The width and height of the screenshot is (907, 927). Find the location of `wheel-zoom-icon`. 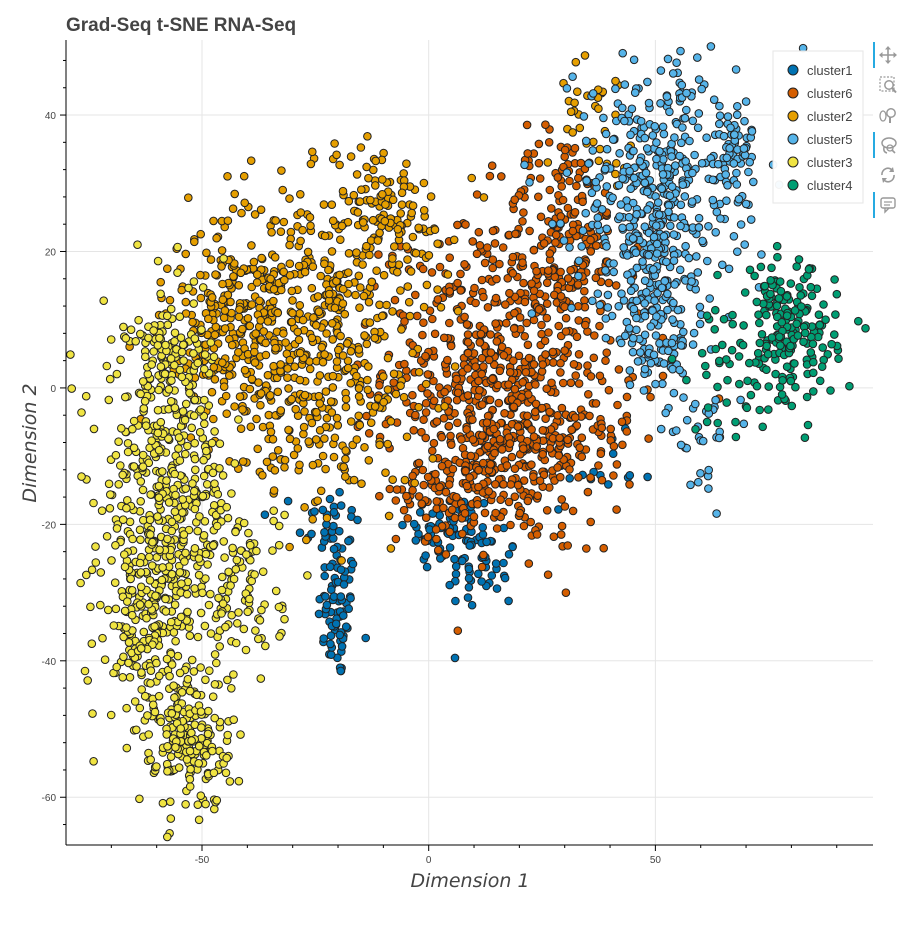

wheel-zoom-icon is located at coordinates (888, 115).